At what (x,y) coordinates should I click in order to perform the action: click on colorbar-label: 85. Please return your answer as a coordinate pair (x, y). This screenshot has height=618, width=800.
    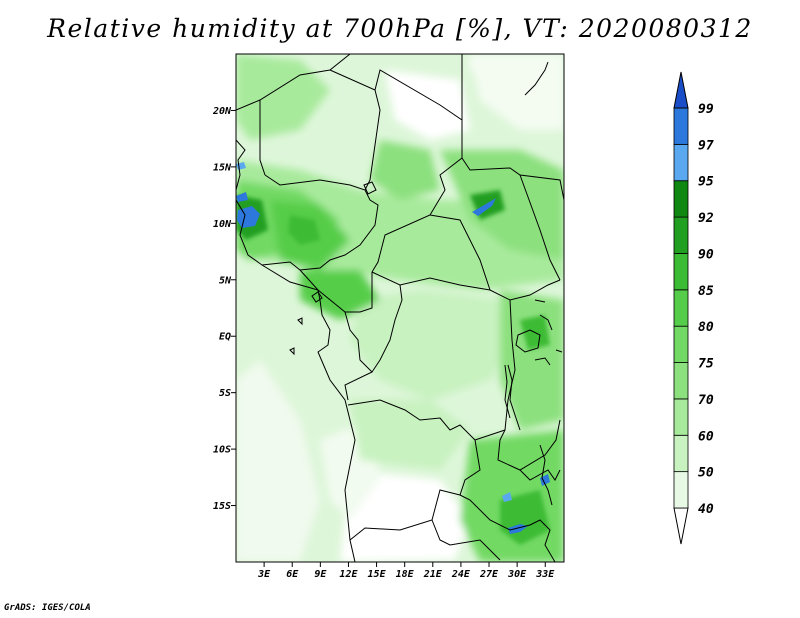
    Looking at the image, I should click on (706, 291).